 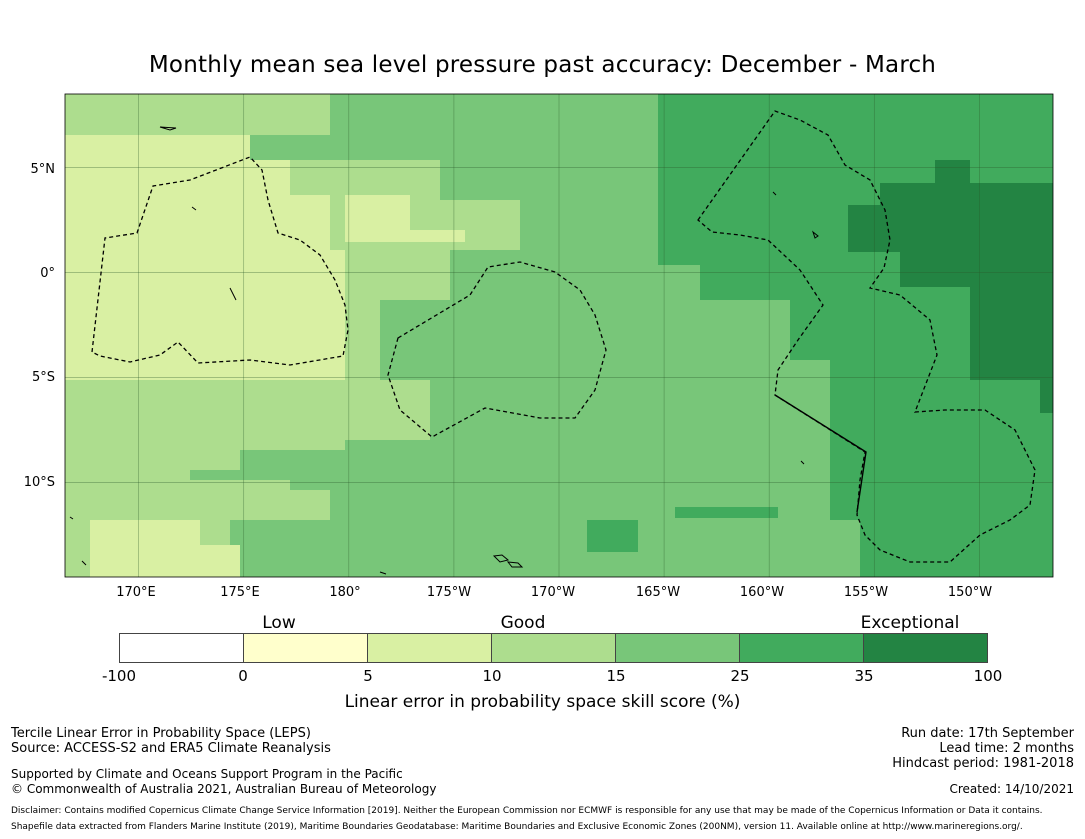 What do you see at coordinates (497, 349) in the screenshot?
I see `eez-phoenix` at bounding box center [497, 349].